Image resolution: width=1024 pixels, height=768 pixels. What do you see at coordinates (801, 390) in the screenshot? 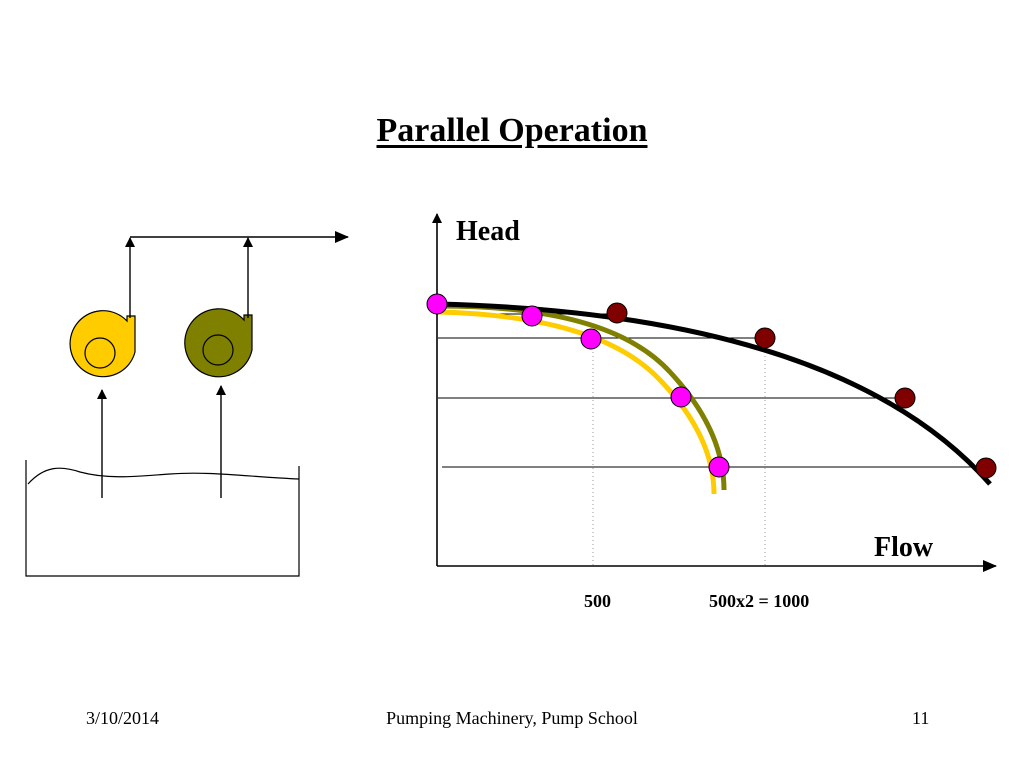
I see `combined-points` at bounding box center [801, 390].